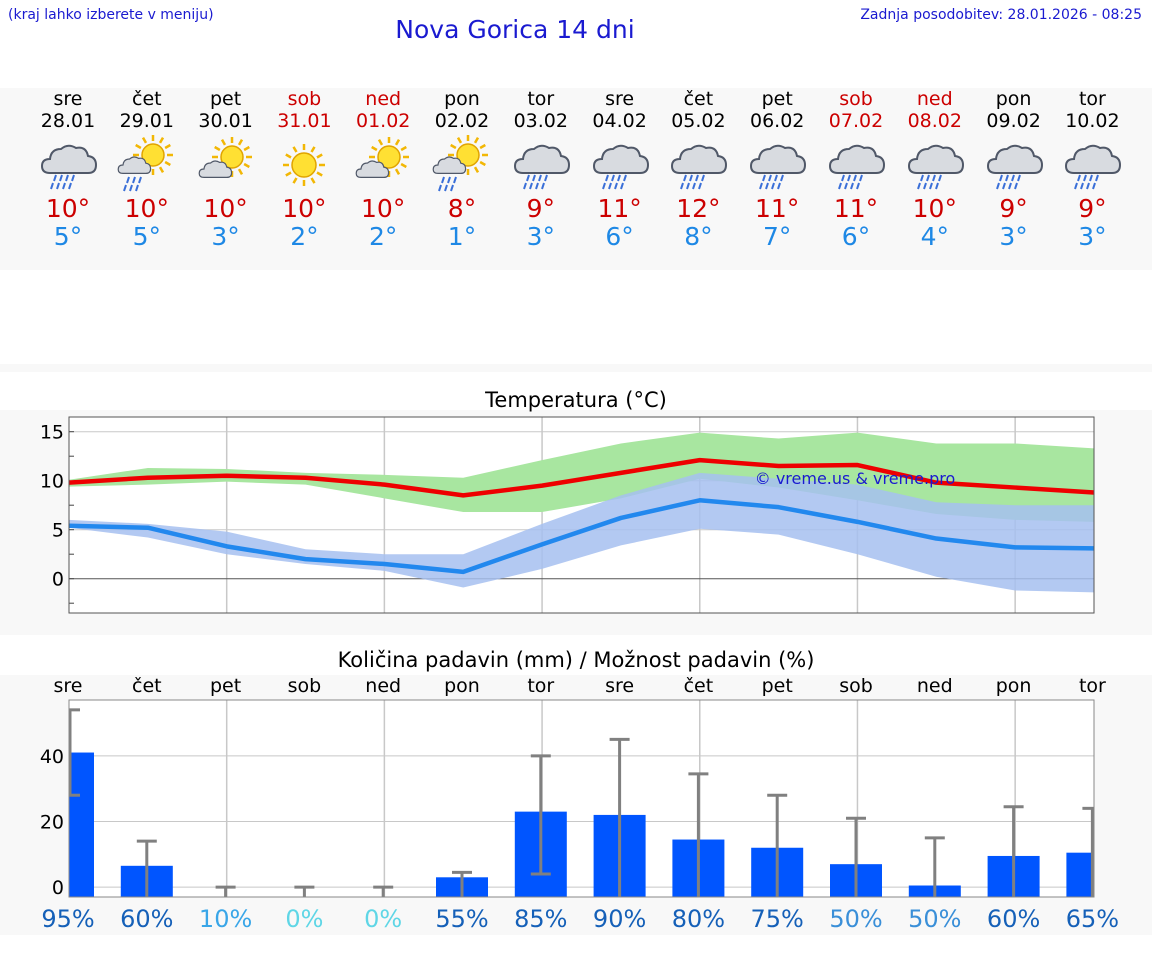 The height and width of the screenshot is (975, 1152). Describe the element at coordinates (225, 919) in the screenshot. I see `precipitation-probability: 10%` at that location.